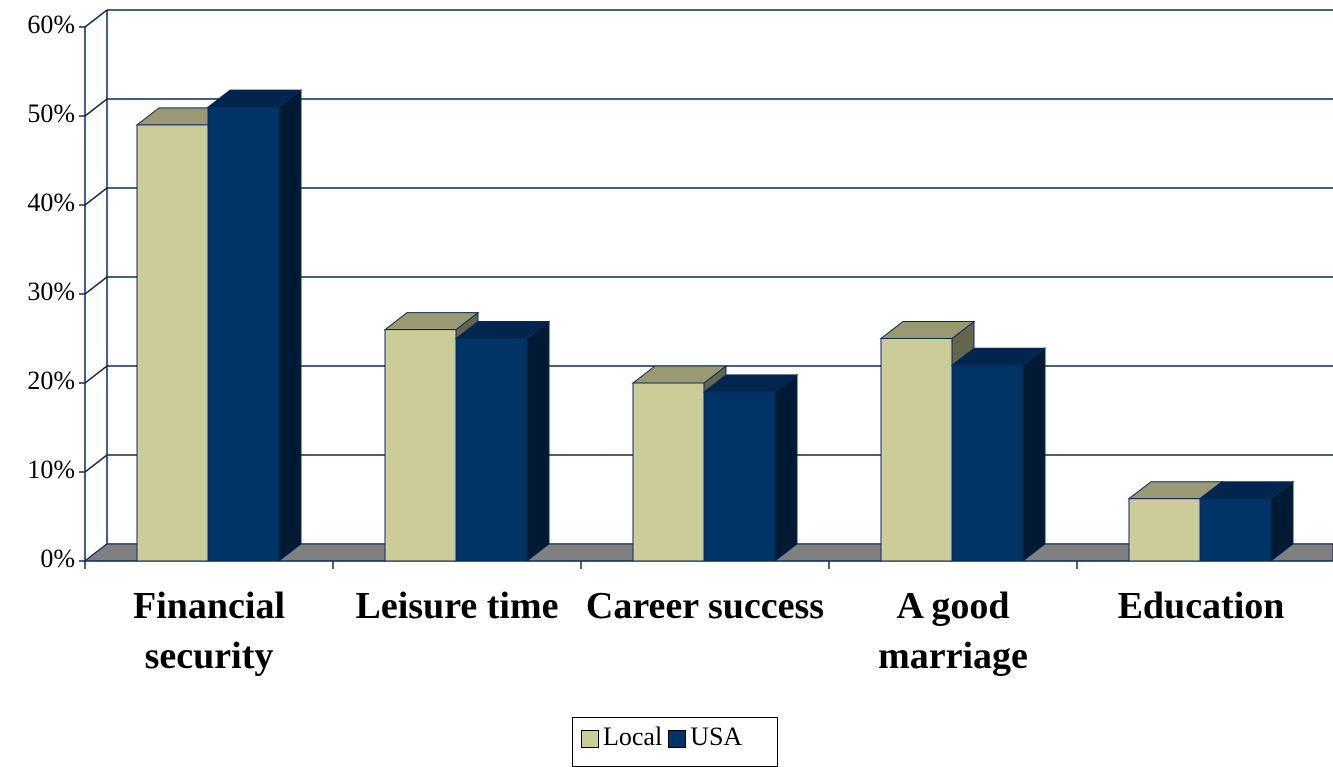  I want to click on legend-item: USA, so click(705, 737).